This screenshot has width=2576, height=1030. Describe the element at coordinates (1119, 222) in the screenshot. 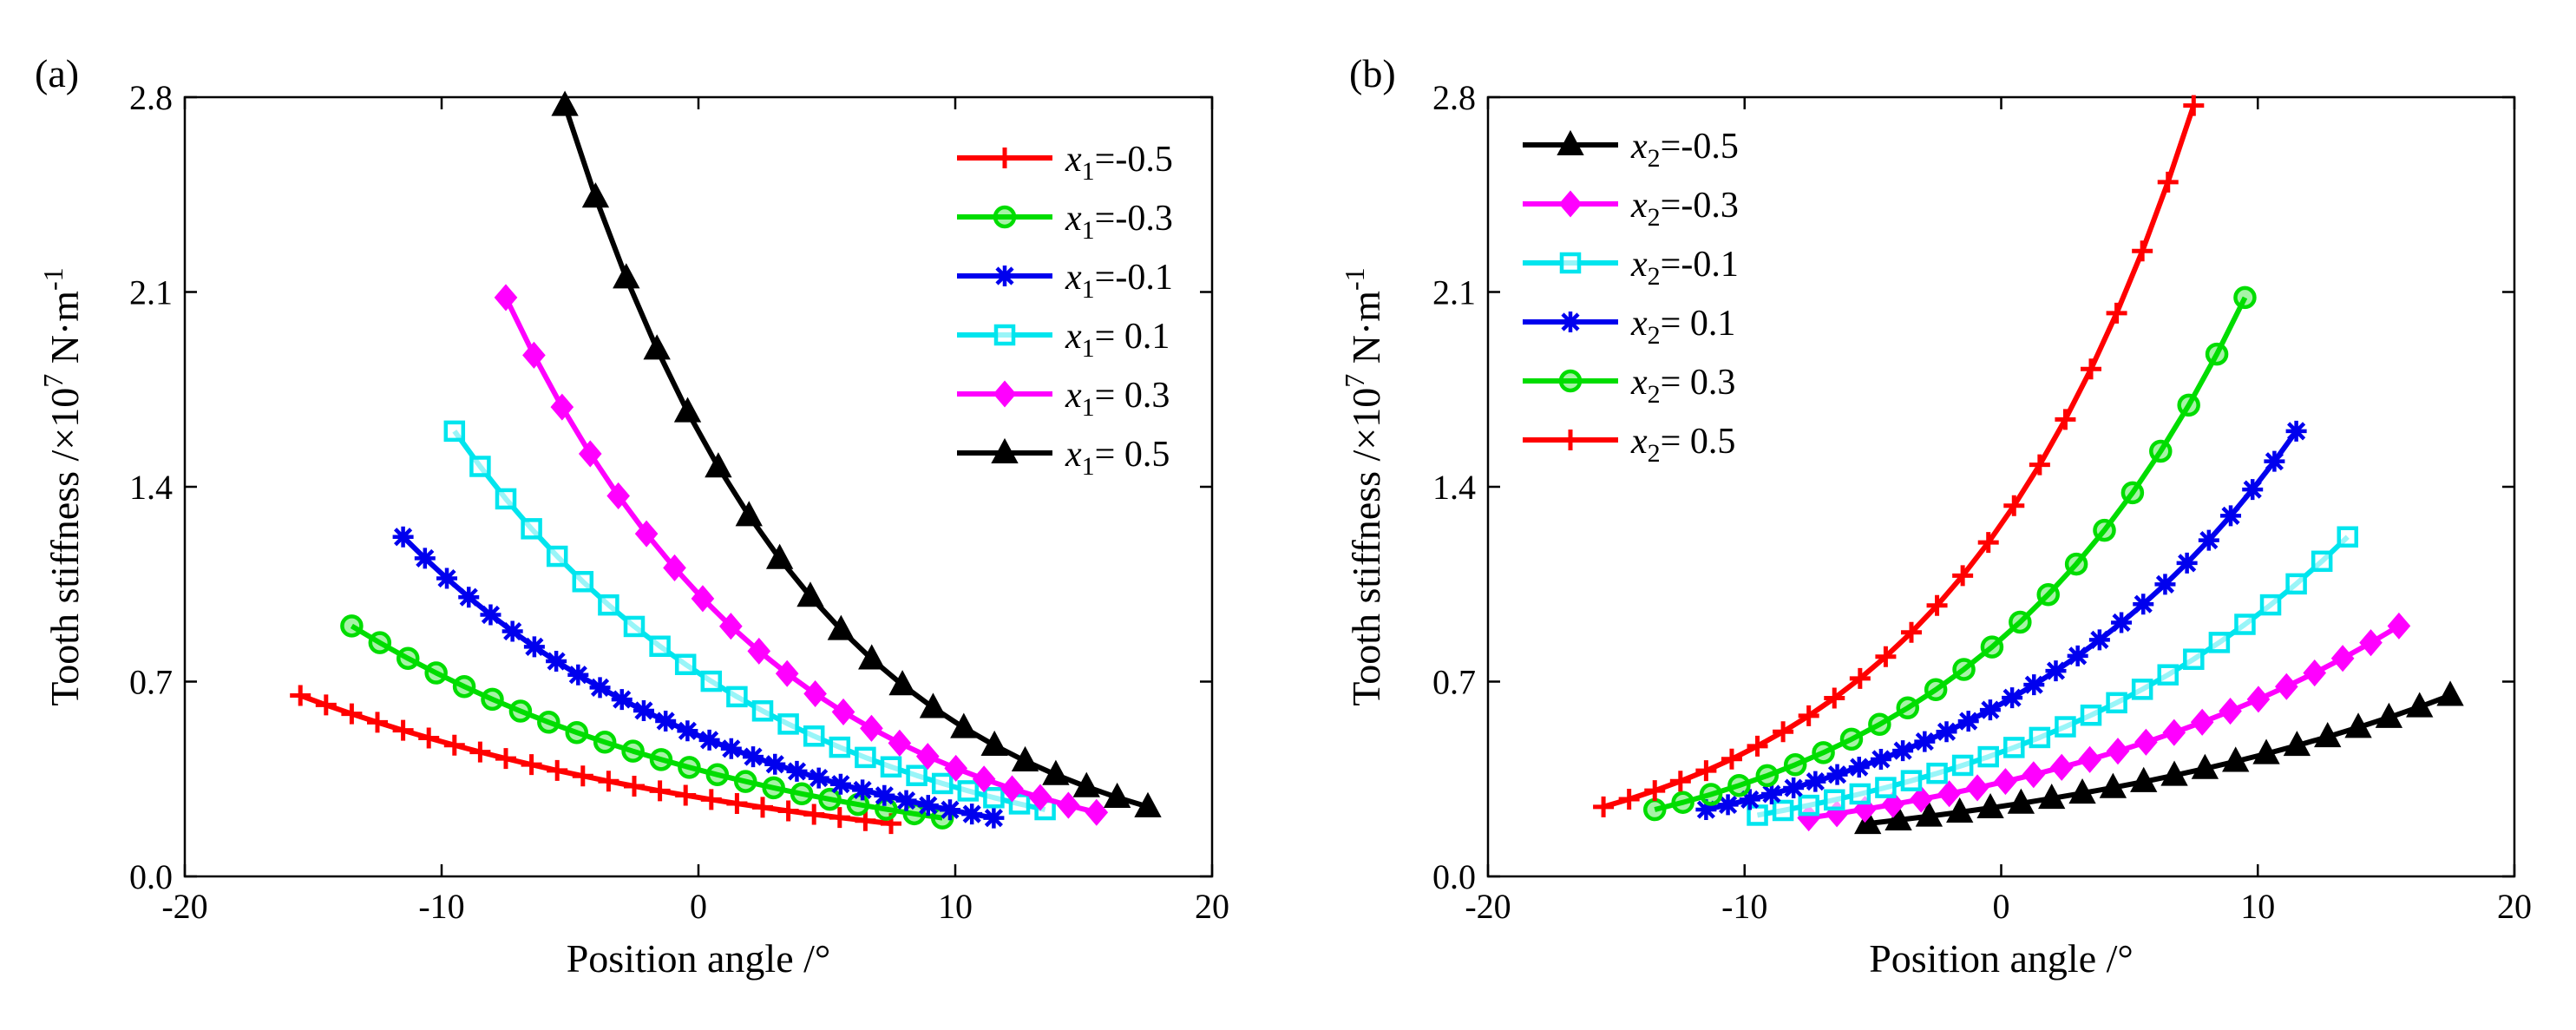

I see `legend-label: x1=-0.3` at that location.